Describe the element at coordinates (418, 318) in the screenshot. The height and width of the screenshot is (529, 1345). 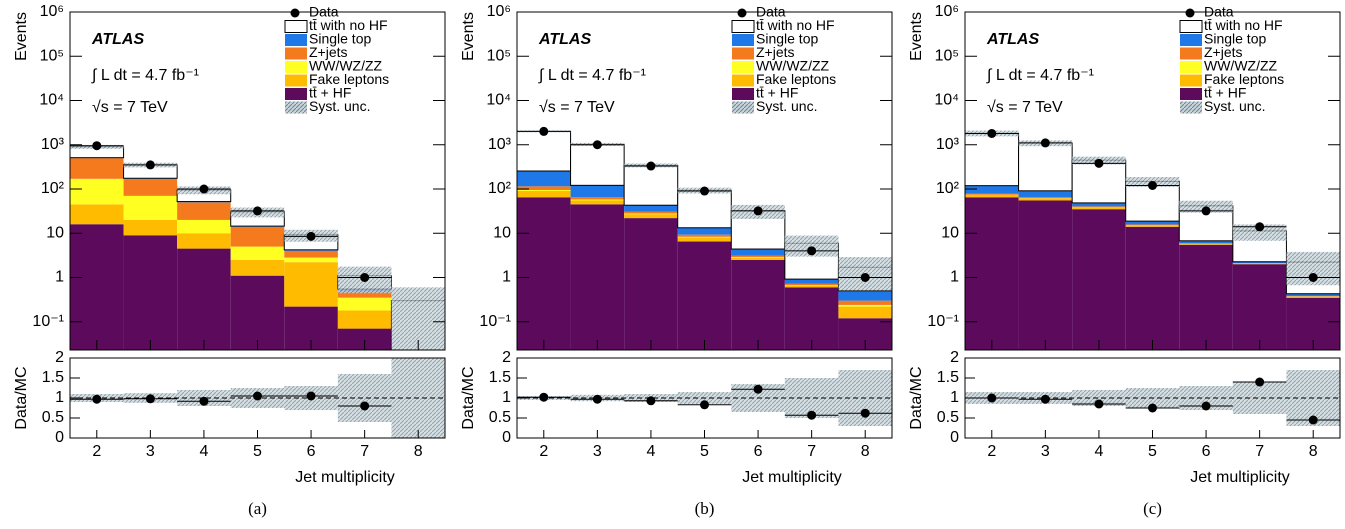
I see `syst-band` at that location.